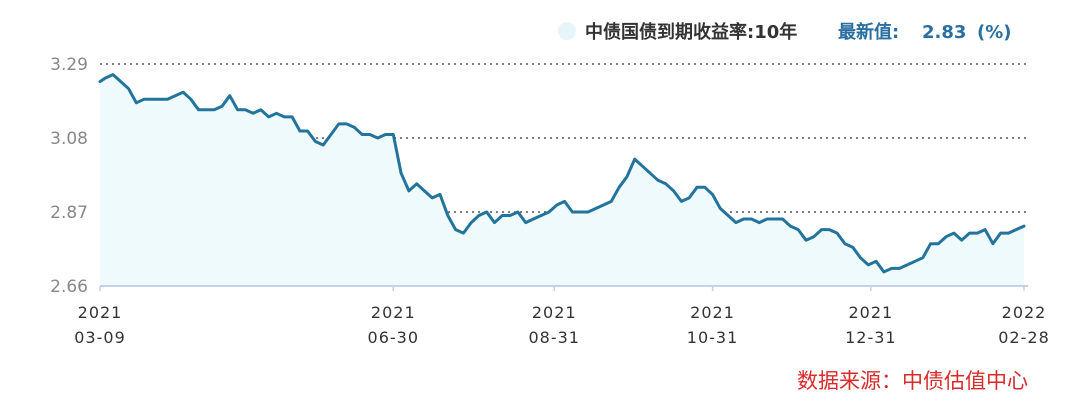 The image size is (1080, 406). What do you see at coordinates (1024, 337) in the screenshot?
I see `x-tick-date: 02-28` at bounding box center [1024, 337].